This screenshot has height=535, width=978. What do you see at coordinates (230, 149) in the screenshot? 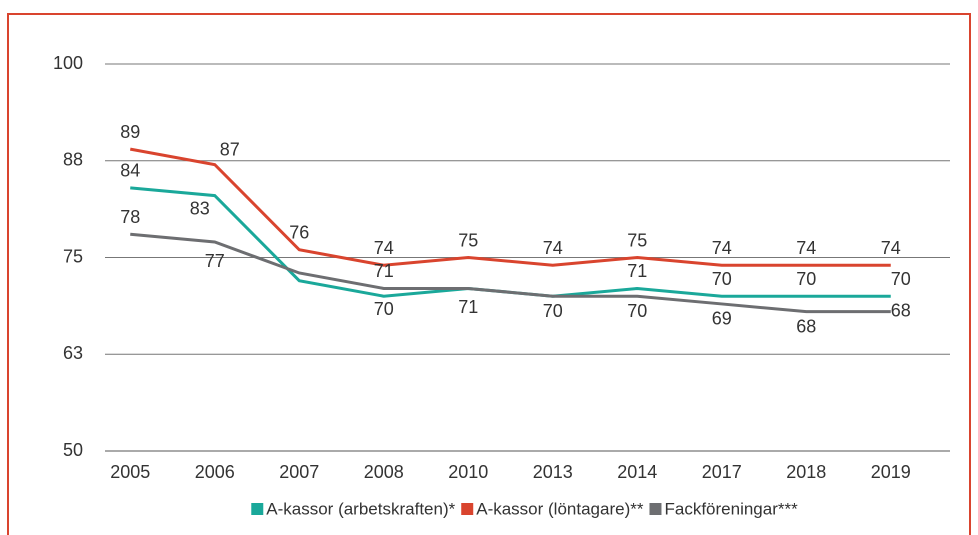
I see `data-label: 87` at bounding box center [230, 149].